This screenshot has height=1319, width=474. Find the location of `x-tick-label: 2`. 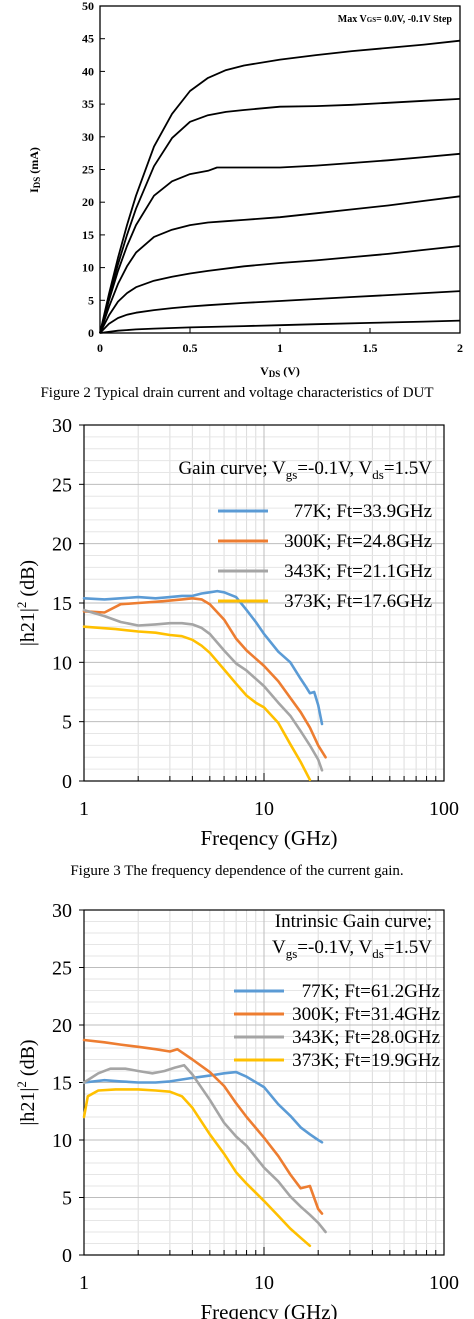

x-tick-label: 2 is located at coordinates (460, 348).